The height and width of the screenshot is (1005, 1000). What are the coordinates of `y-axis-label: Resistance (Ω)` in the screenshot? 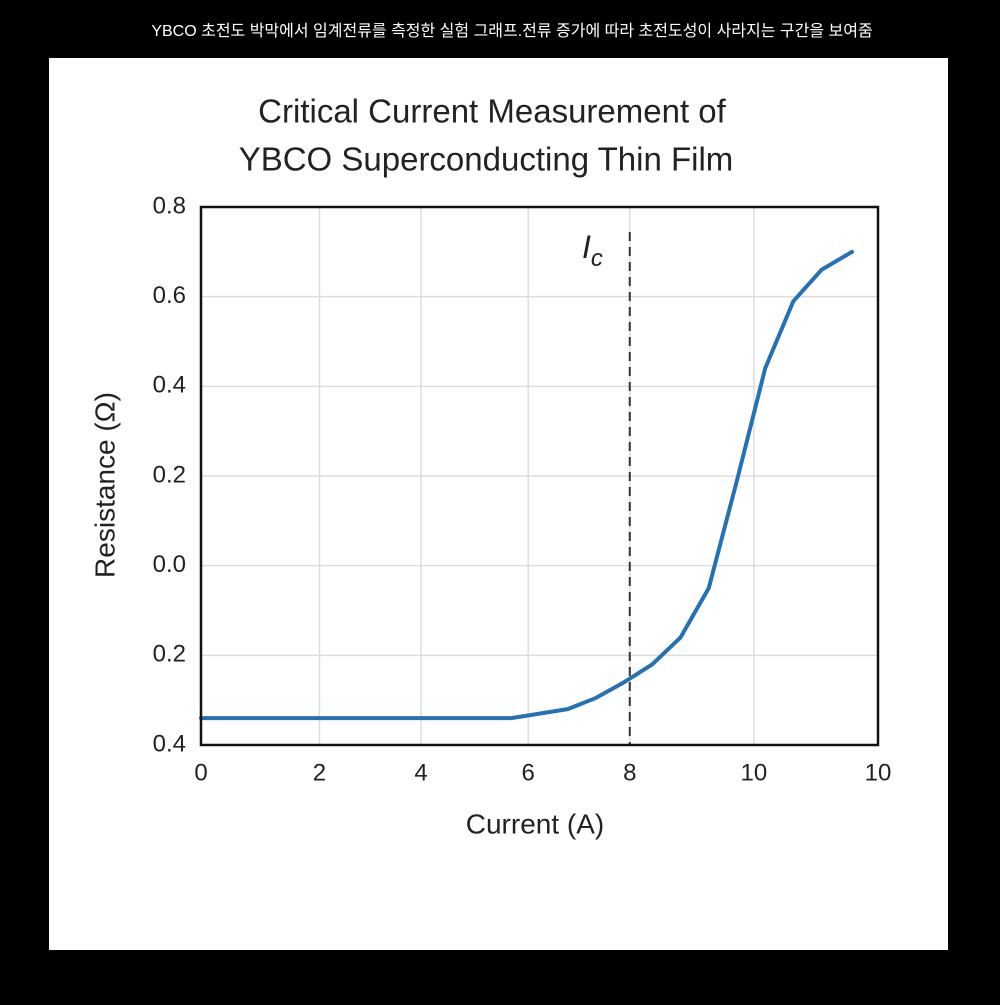 It's located at (104, 485).